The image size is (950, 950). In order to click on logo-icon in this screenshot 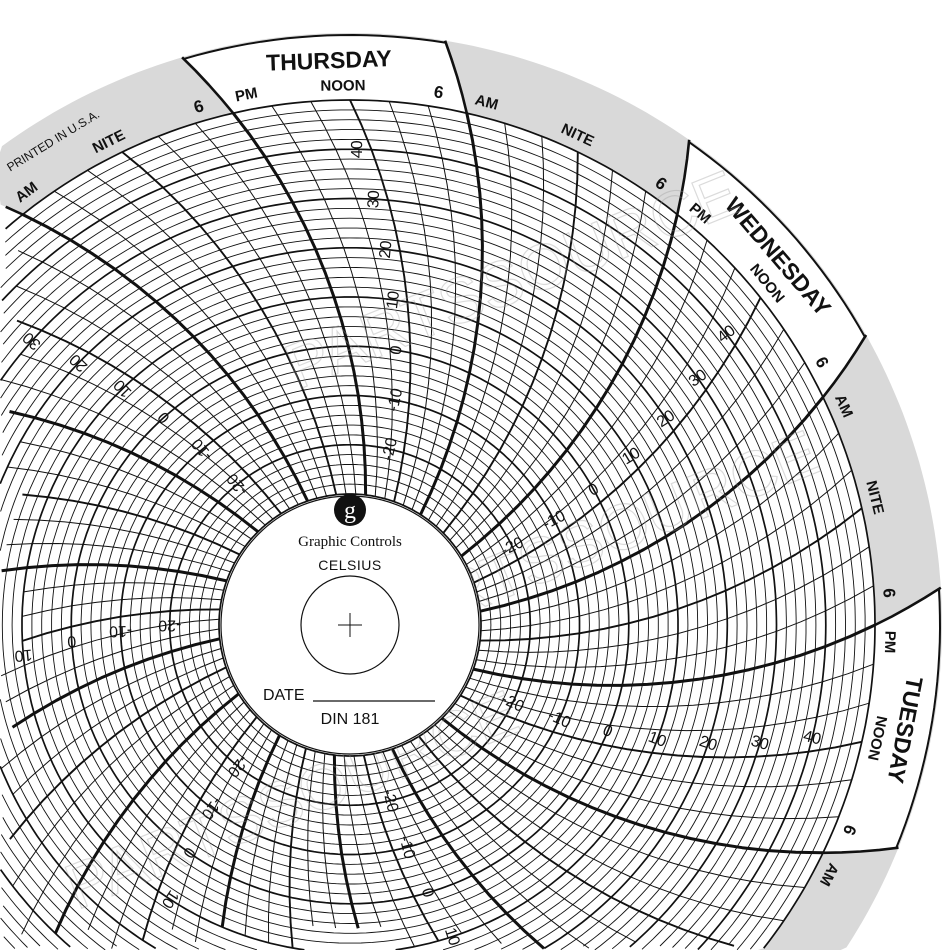, I will do `click(350, 510)`.